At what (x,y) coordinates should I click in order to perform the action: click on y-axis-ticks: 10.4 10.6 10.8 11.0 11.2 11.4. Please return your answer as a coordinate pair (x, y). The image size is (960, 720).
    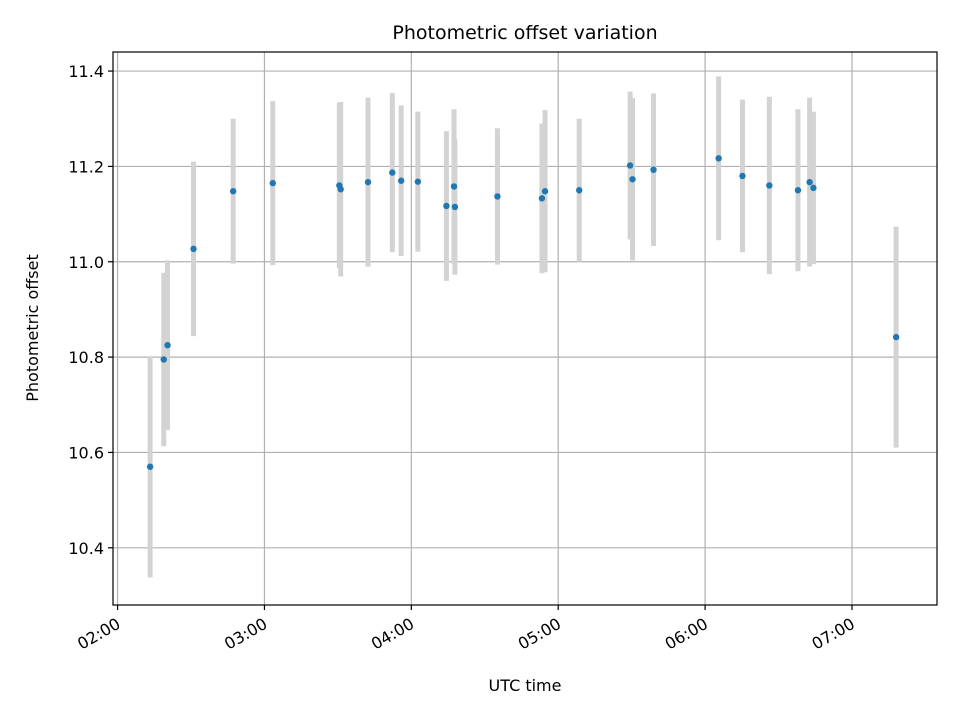
    Looking at the image, I should click on (90, 310).